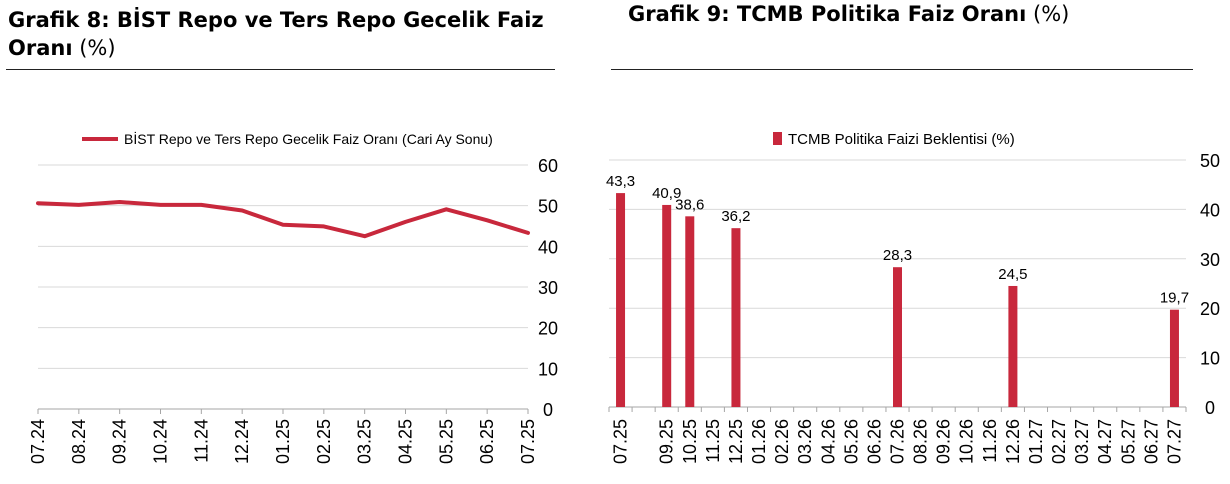 This screenshot has height=484, width=1230. Describe the element at coordinates (201, 441) in the screenshot. I see `x-tick-label: 11.24` at that location.